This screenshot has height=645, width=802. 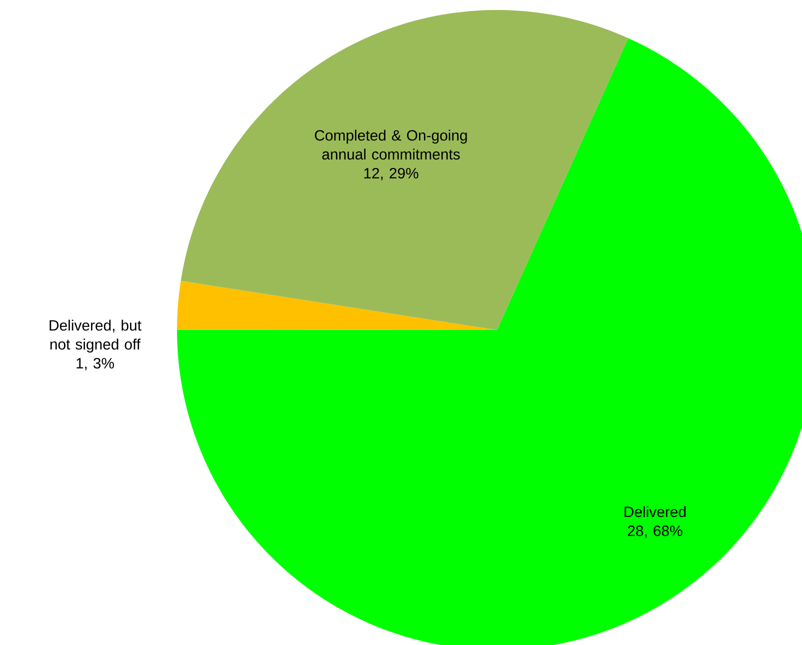 I want to click on slice-label: Delivered, so click(x=655, y=512).